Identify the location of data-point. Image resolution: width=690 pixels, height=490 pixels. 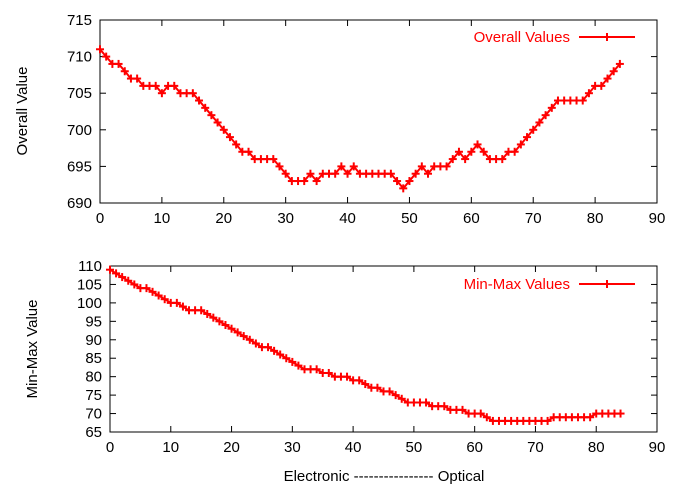
(621, 414).